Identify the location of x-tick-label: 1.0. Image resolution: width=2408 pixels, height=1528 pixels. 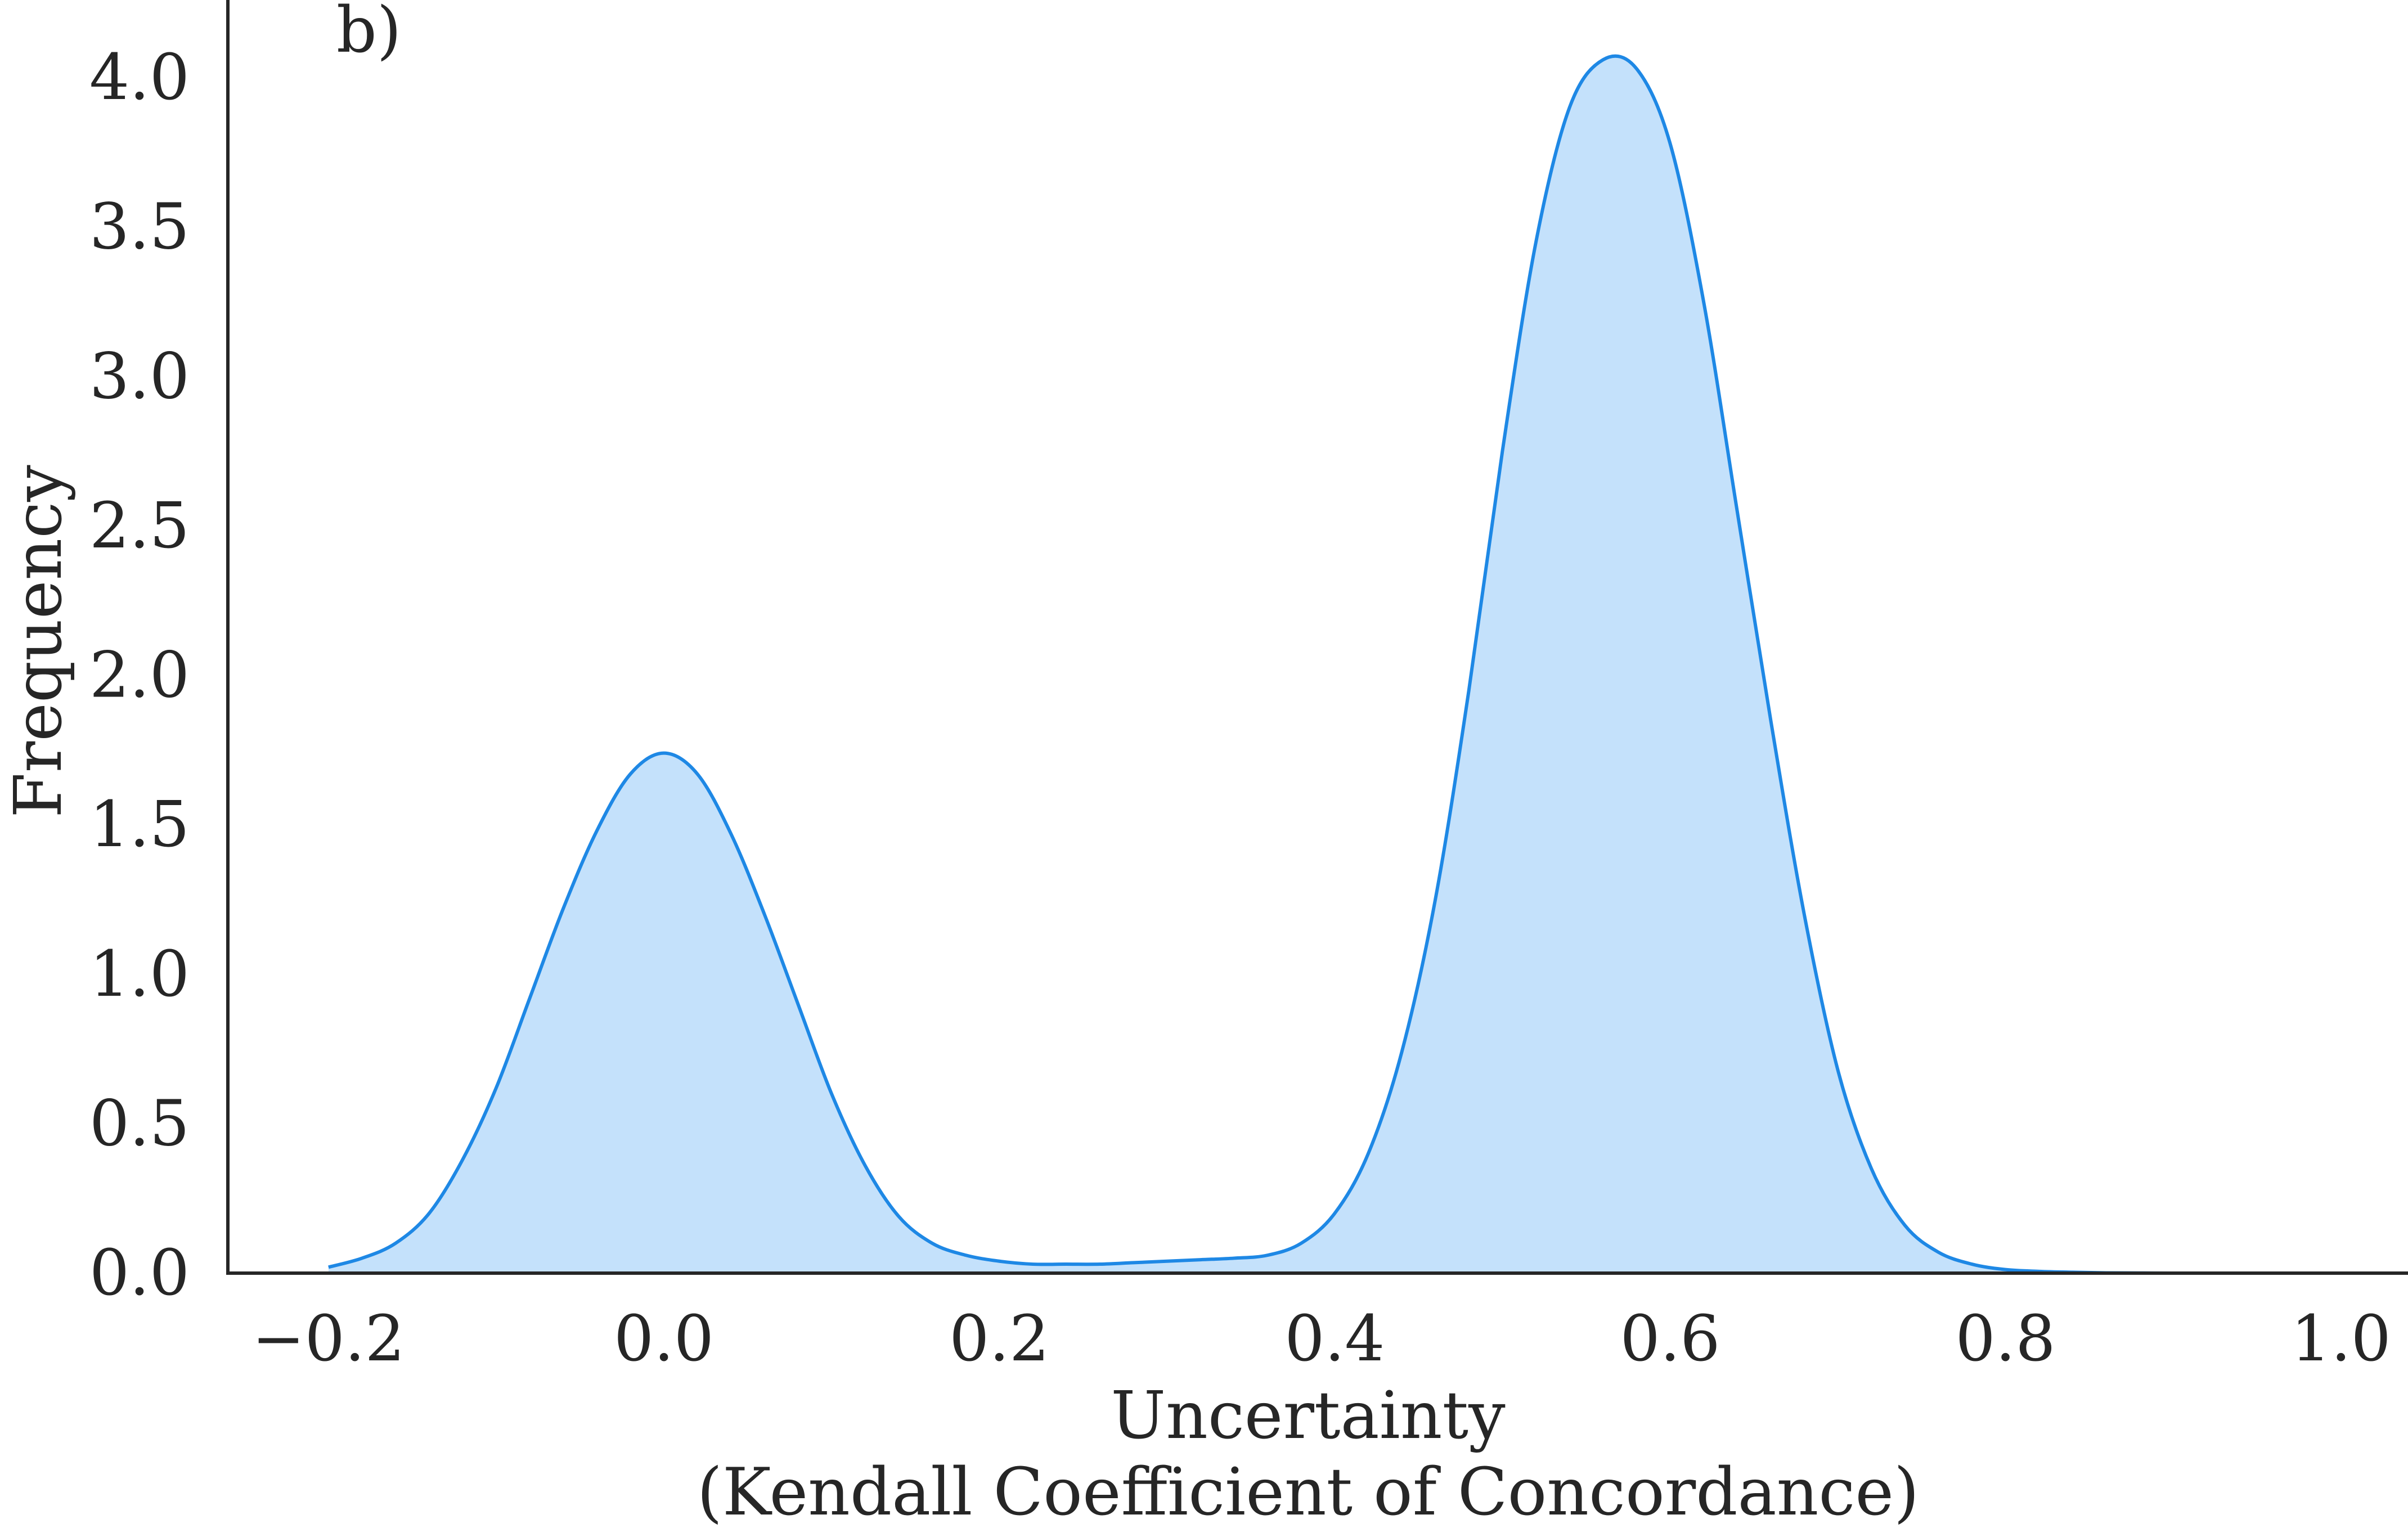
(2341, 1339).